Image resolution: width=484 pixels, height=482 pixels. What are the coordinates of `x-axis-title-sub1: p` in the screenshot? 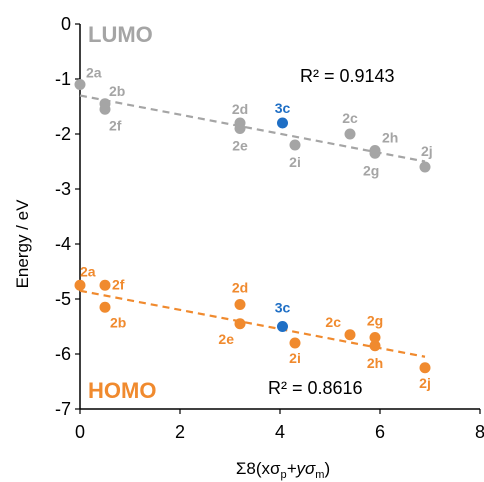 It's located at (283, 475).